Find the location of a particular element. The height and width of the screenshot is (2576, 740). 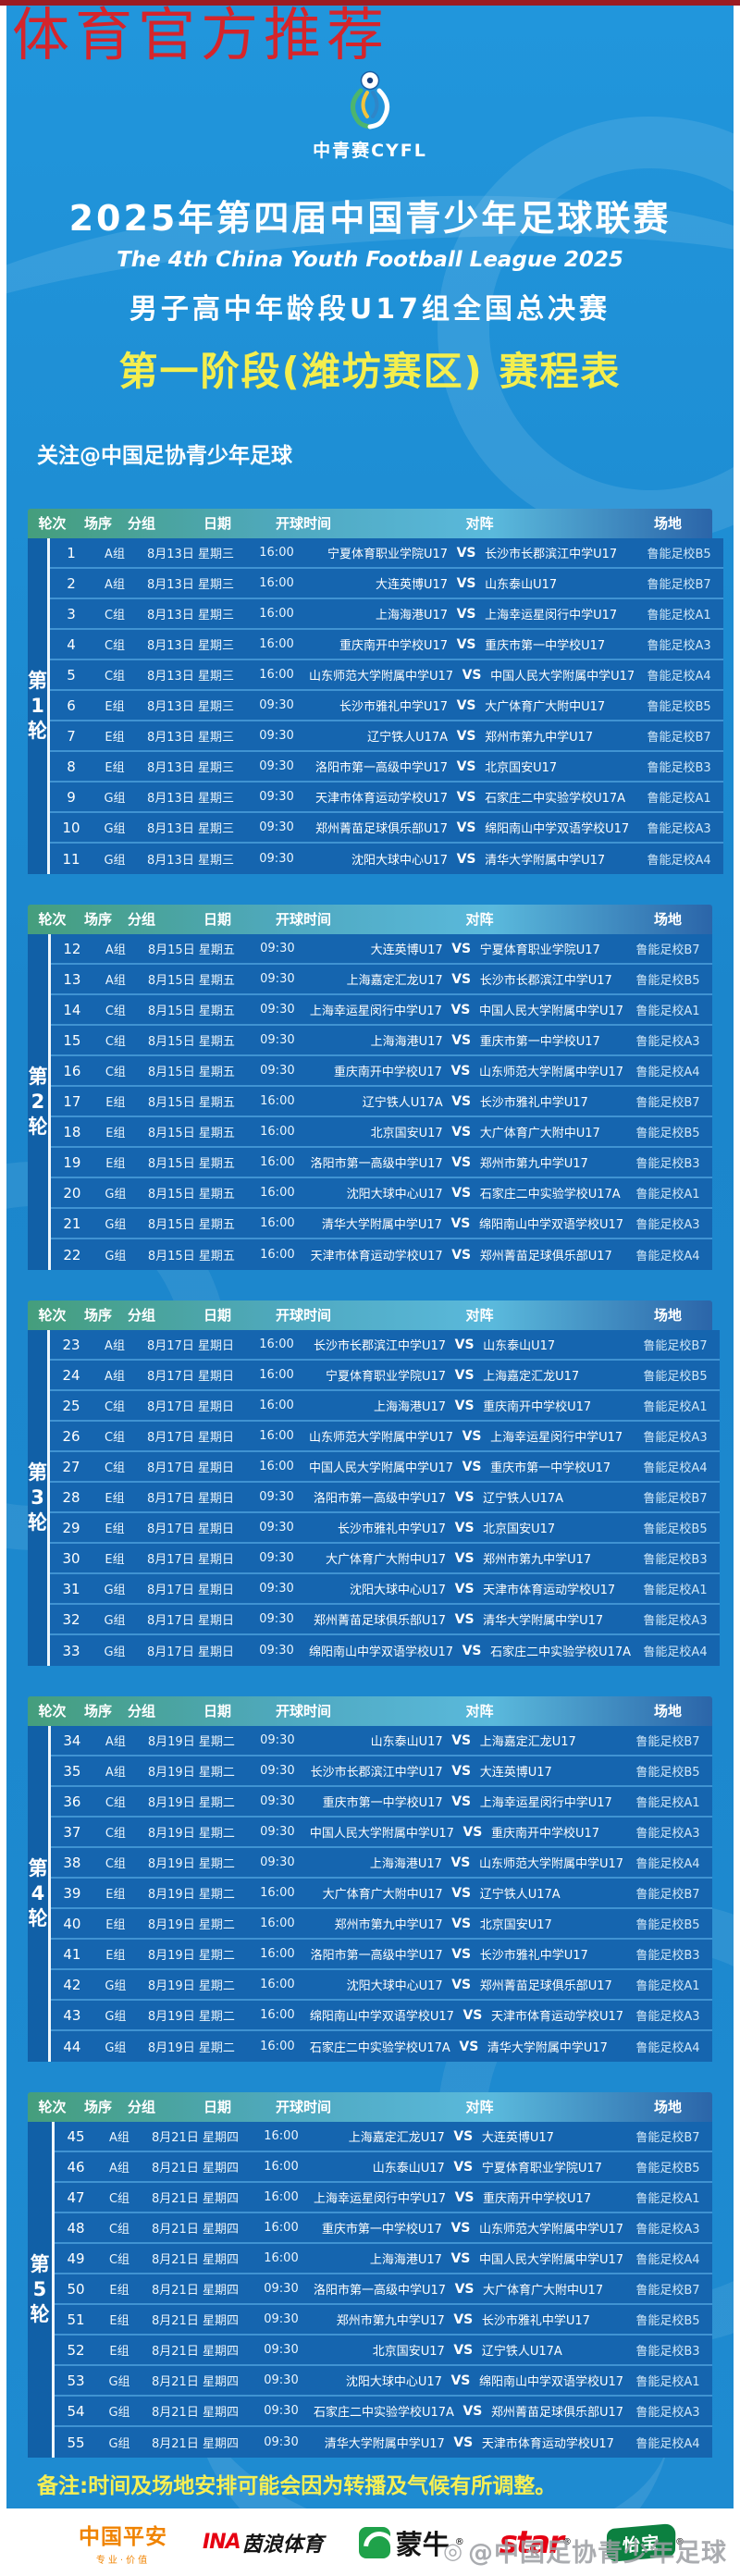

away-team-name: 中国人民大学附属中学U17 is located at coordinates (551, 2260).